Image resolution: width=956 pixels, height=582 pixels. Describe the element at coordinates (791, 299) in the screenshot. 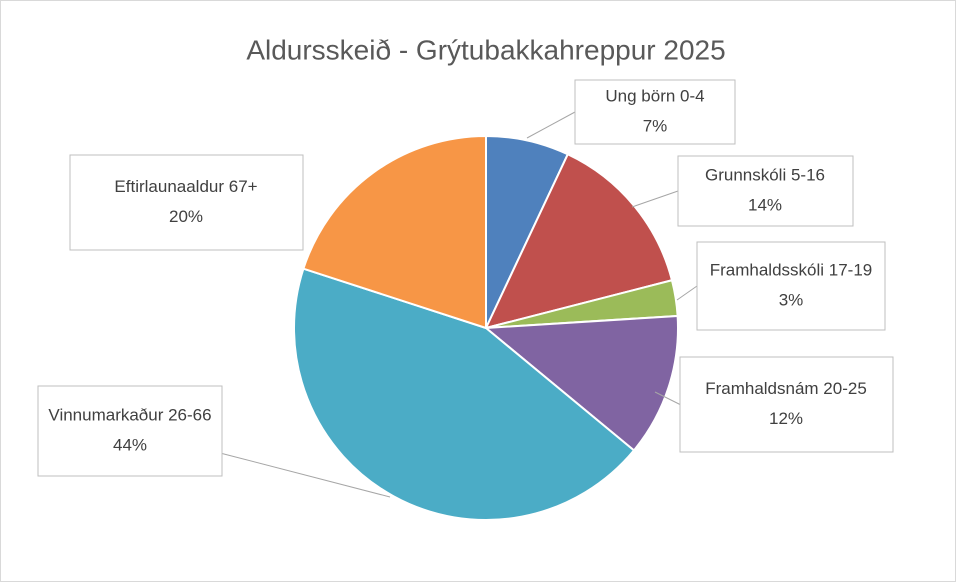

I see `data-label: 3%` at that location.